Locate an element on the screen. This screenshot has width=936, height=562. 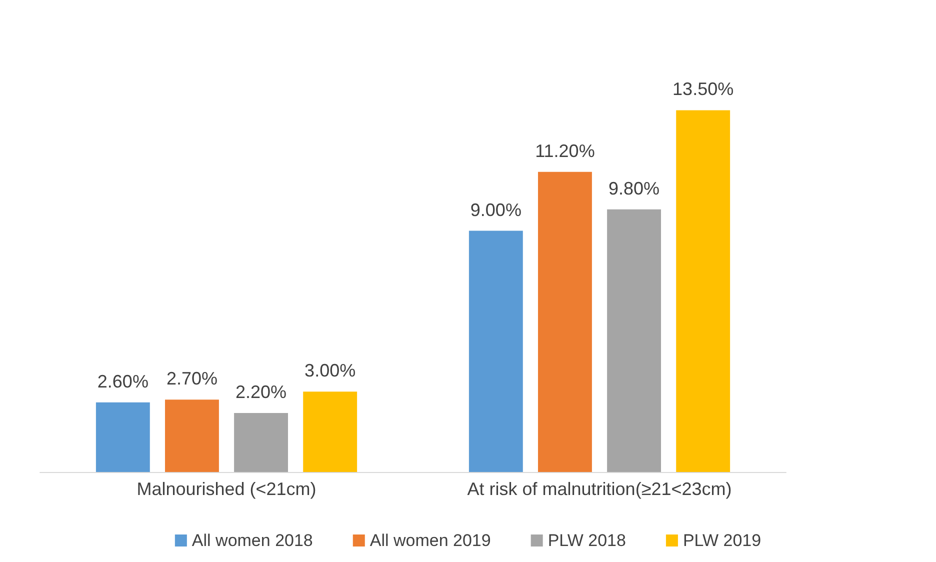
legend-label: All women 2018 is located at coordinates (252, 540).